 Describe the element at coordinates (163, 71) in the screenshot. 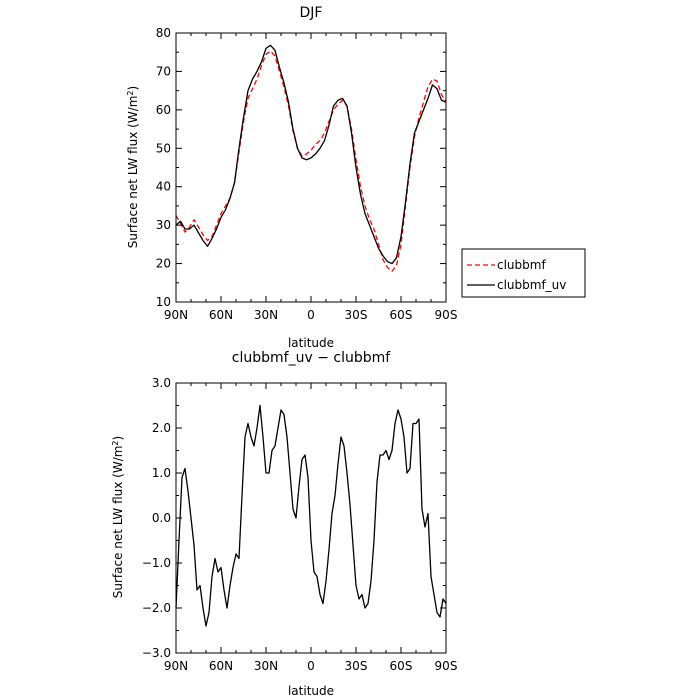

I see `top-chart-y-tick-label: 70` at that location.